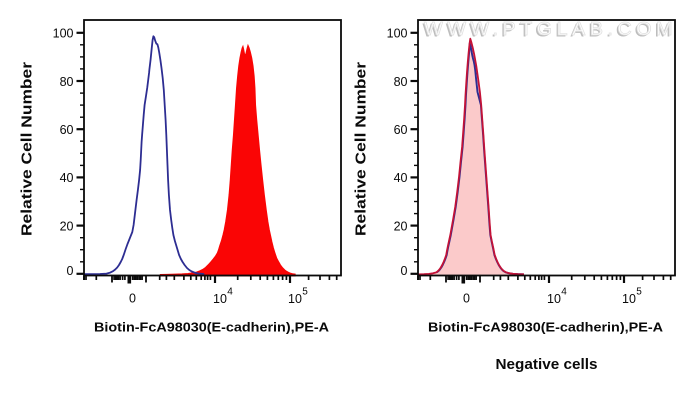 This screenshot has width=695, height=403. What do you see at coordinates (547, 365) in the screenshot?
I see `svg-text: Negative cells` at bounding box center [547, 365].